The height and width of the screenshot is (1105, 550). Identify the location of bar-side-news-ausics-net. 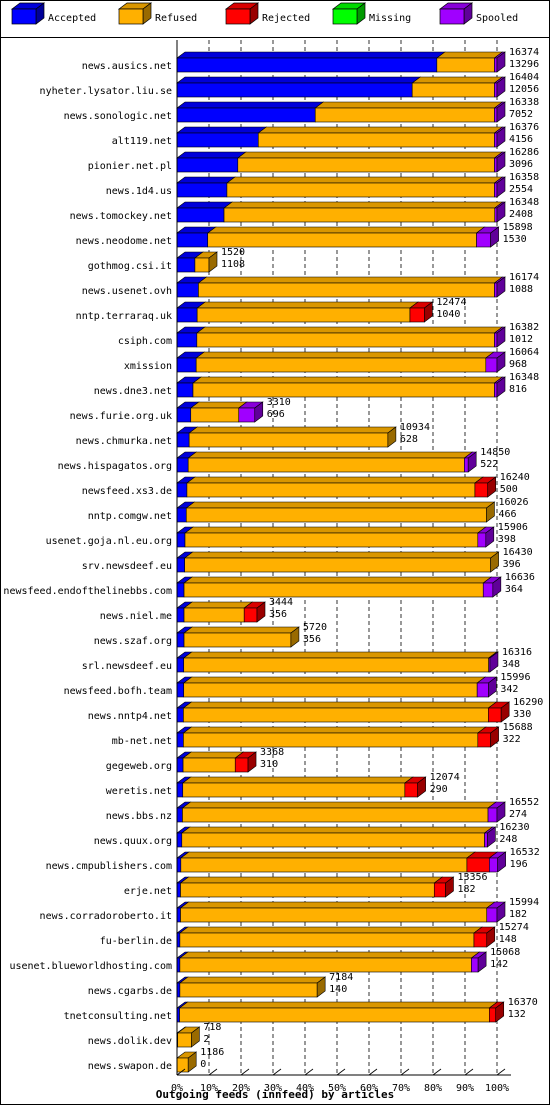
(501, 62).